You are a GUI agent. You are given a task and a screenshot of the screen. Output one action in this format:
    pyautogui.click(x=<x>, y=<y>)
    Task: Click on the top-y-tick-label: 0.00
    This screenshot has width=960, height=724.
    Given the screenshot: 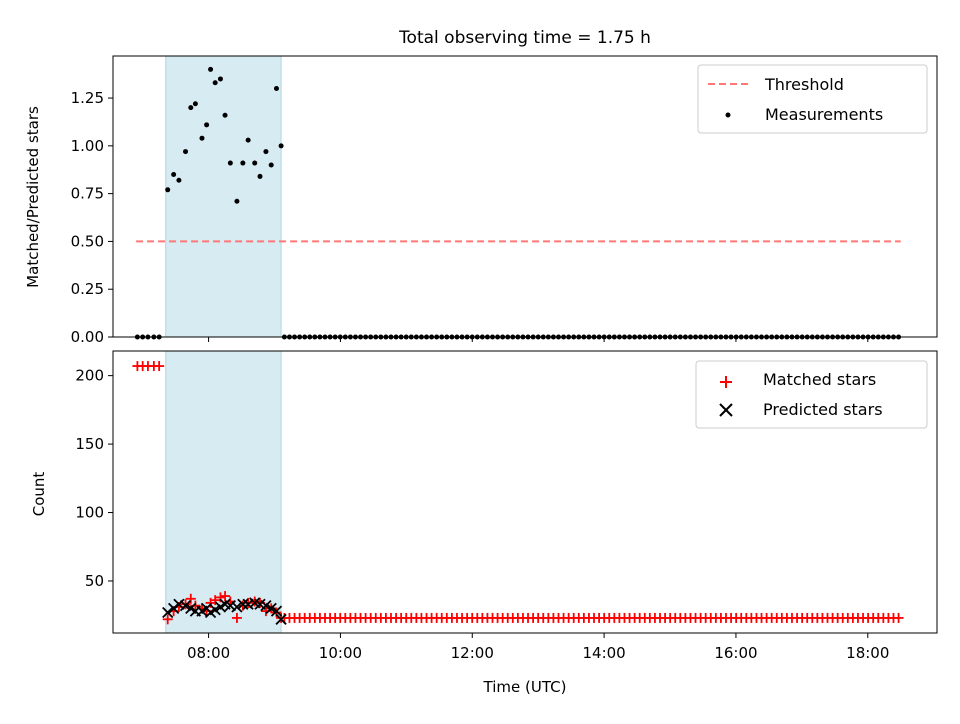 What is the action you would take?
    pyautogui.click(x=87, y=337)
    